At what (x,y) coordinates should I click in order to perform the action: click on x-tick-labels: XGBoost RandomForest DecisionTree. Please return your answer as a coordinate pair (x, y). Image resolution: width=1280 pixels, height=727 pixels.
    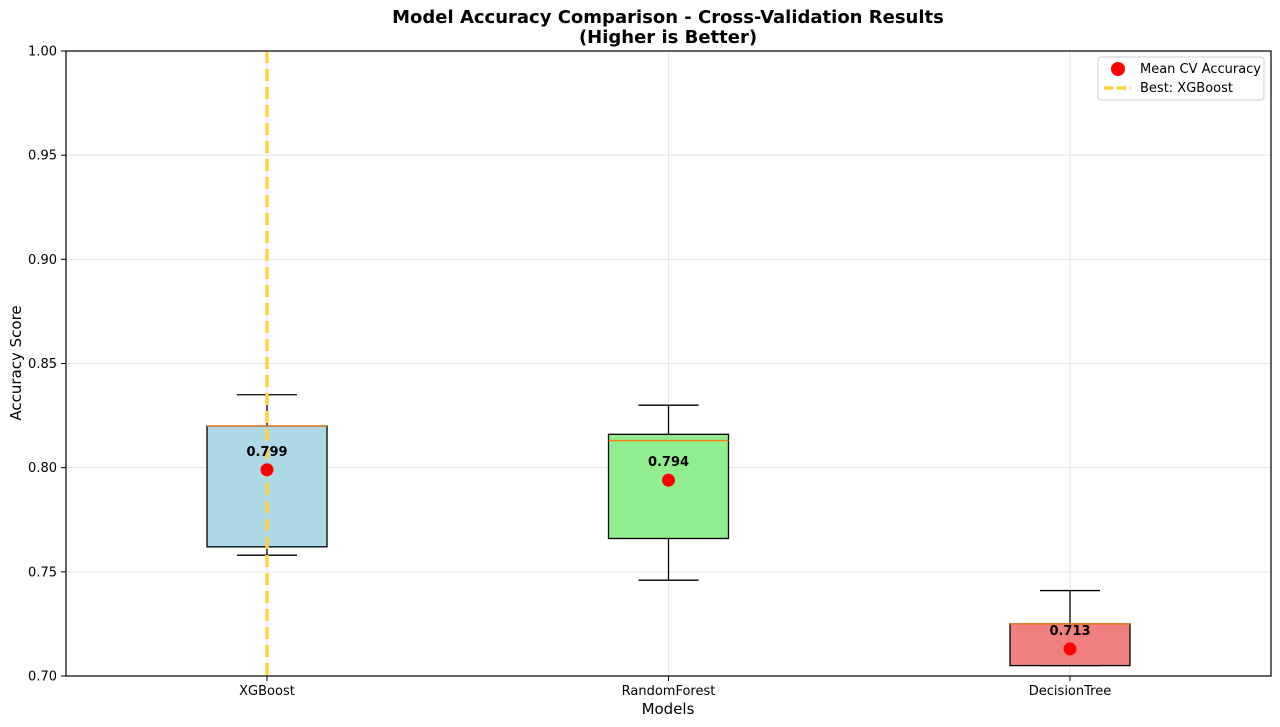
    Looking at the image, I should click on (675, 687).